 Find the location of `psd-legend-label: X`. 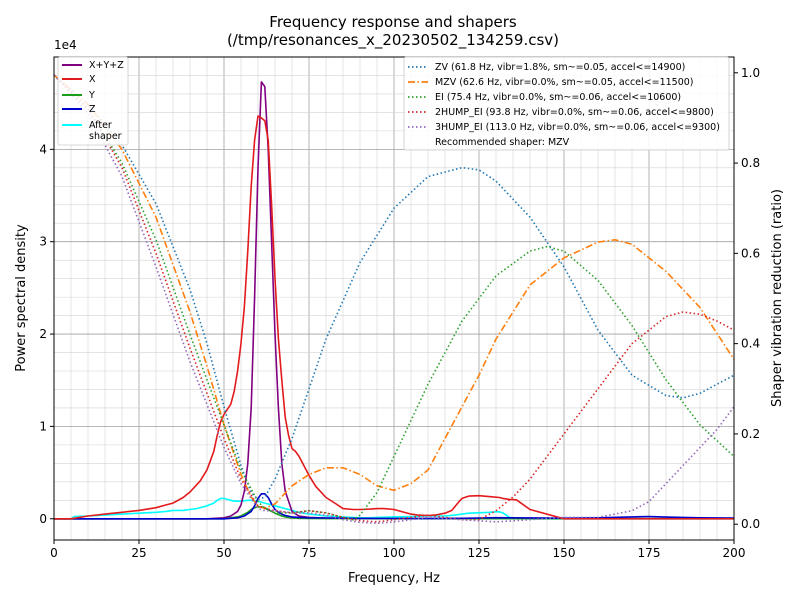

psd-legend-label: X is located at coordinates (92, 79).